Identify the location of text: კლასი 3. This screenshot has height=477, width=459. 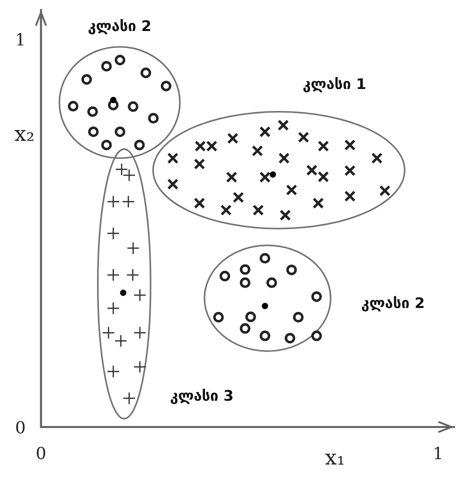
(201, 396).